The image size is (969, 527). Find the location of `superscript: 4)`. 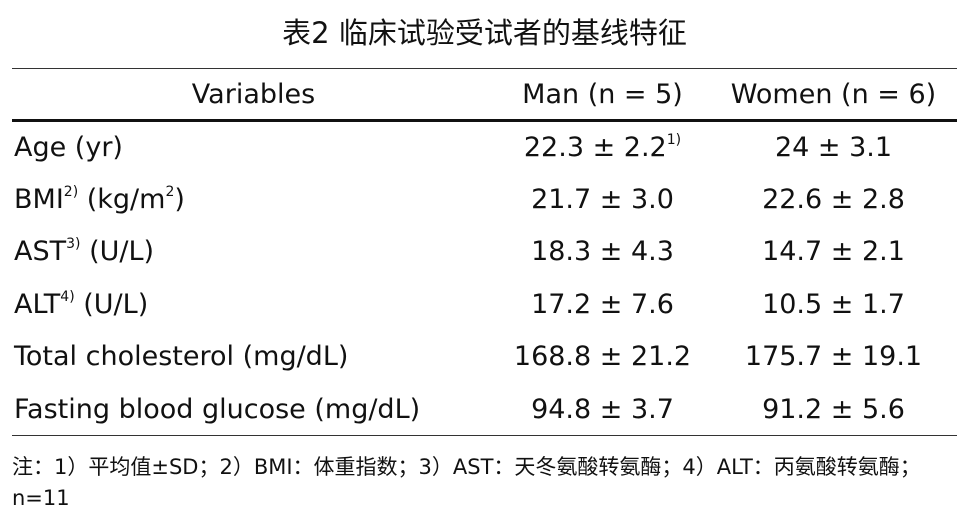

superscript: 4) is located at coordinates (67, 296).